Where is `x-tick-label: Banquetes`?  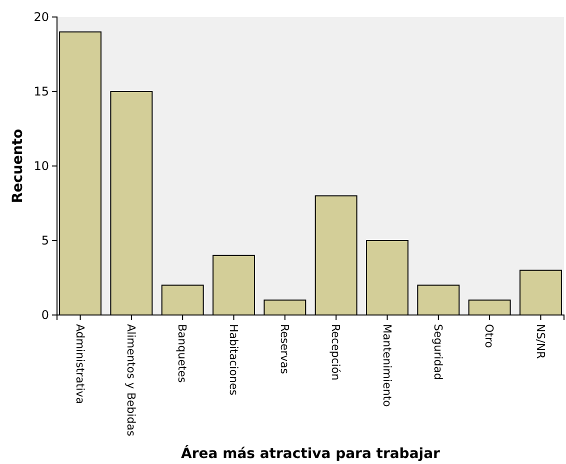 x-tick-label: Banquetes is located at coordinates (182, 354).